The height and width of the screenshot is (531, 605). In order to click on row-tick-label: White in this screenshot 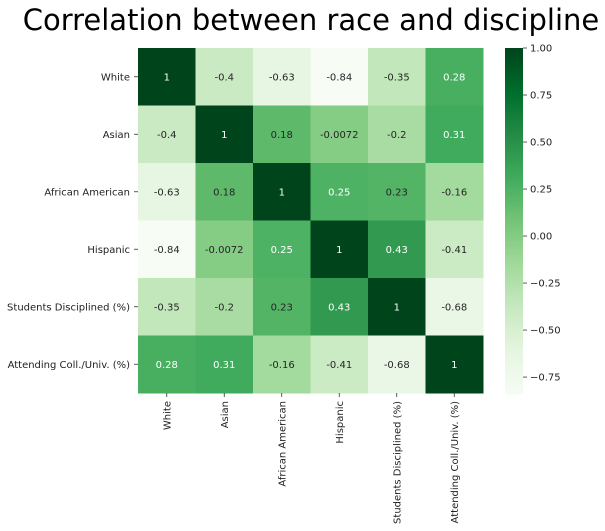, I will do `click(115, 77)`.